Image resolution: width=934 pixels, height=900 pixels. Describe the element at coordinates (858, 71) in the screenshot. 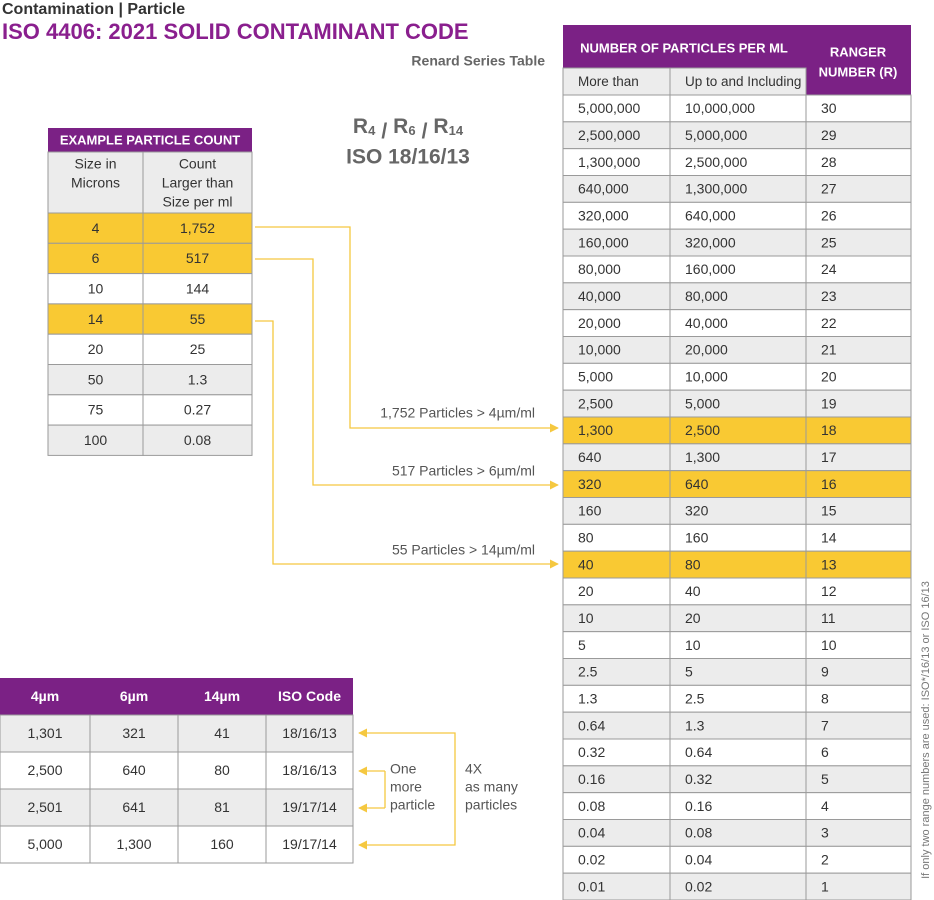

I see `range-header: NUMBER (R)` at that location.